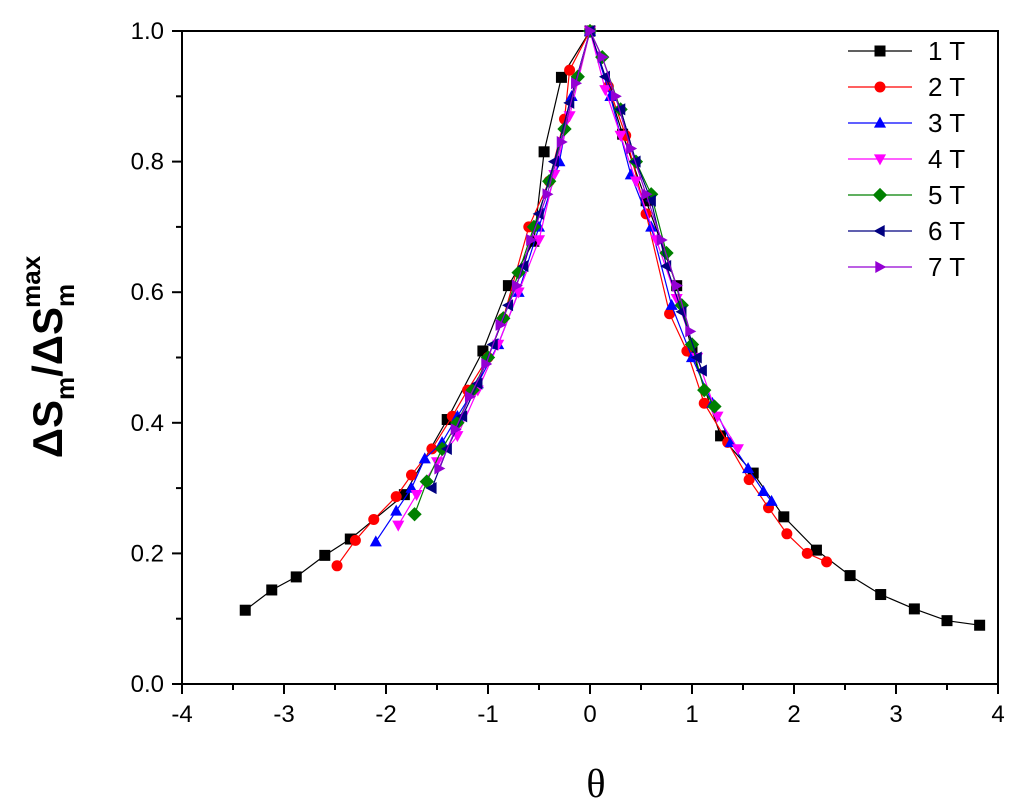 Image resolution: width=1024 pixels, height=812 pixels. Describe the element at coordinates (895, 714) in the screenshot. I see `x-tick-label: 3` at that location.